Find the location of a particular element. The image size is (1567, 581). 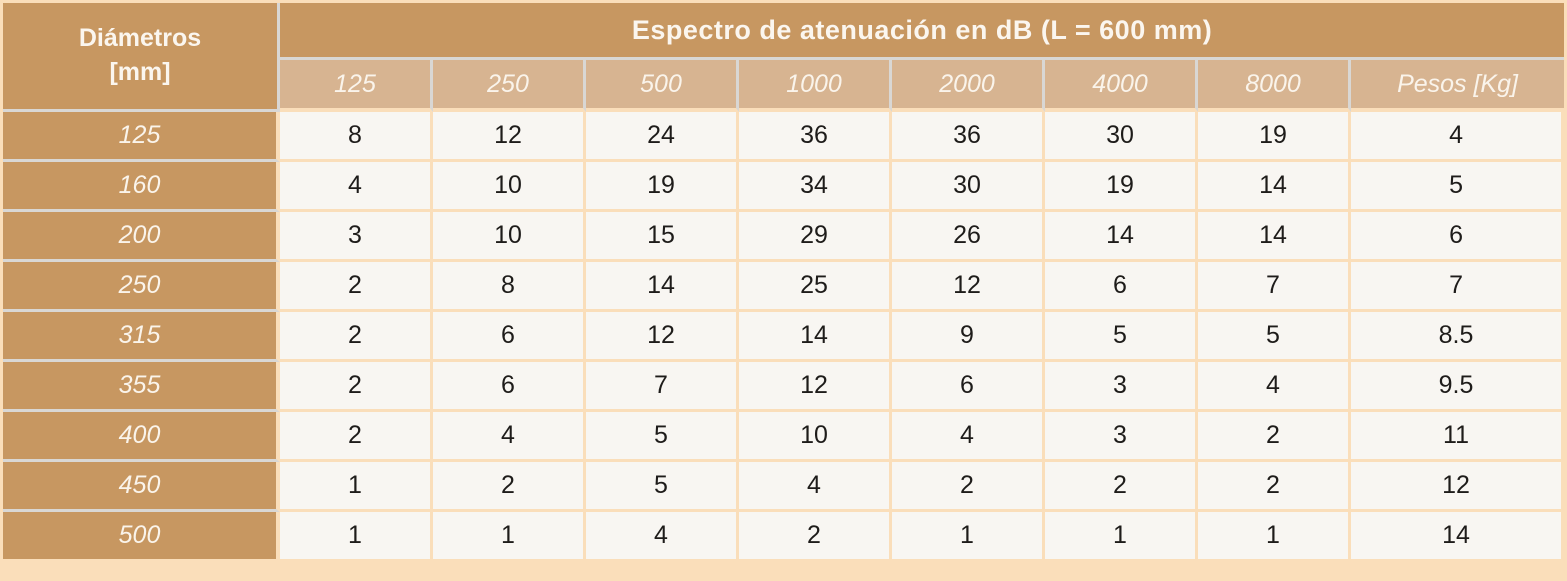

cell-355-2000: 6 is located at coordinates (968, 387).